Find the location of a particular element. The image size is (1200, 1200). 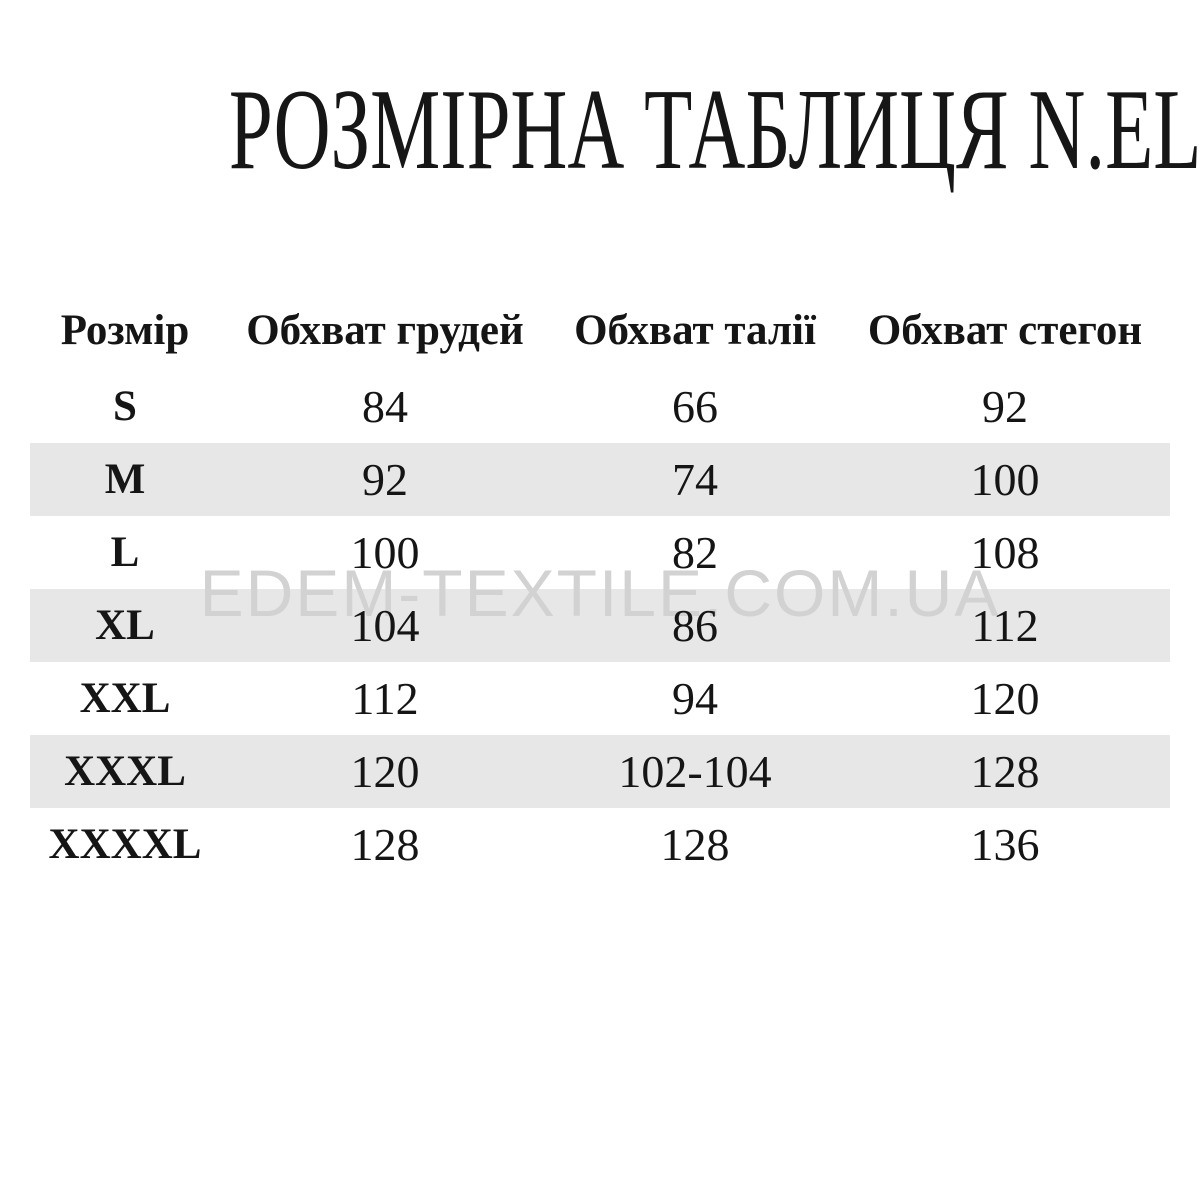

waist-cell: 74 is located at coordinates (695, 479).